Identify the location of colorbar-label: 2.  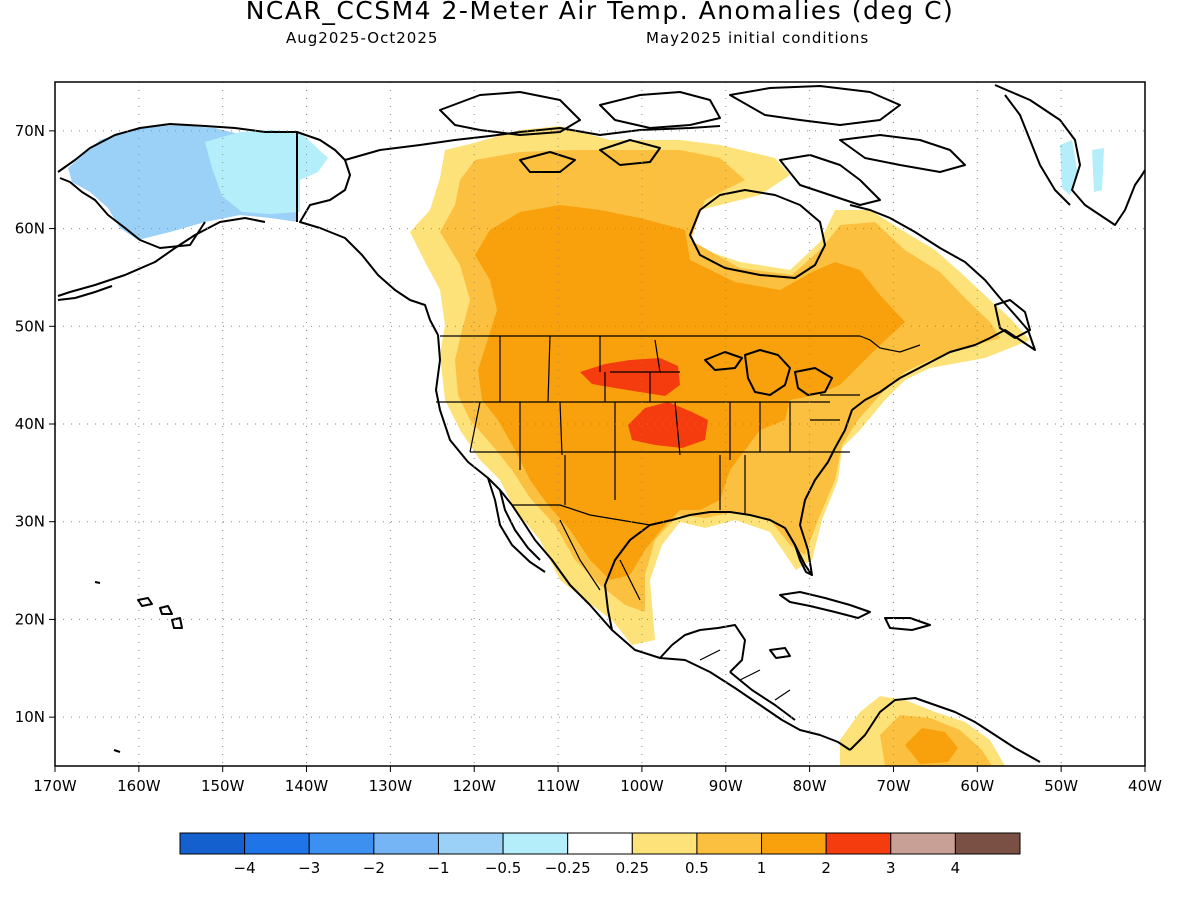
(826, 868).